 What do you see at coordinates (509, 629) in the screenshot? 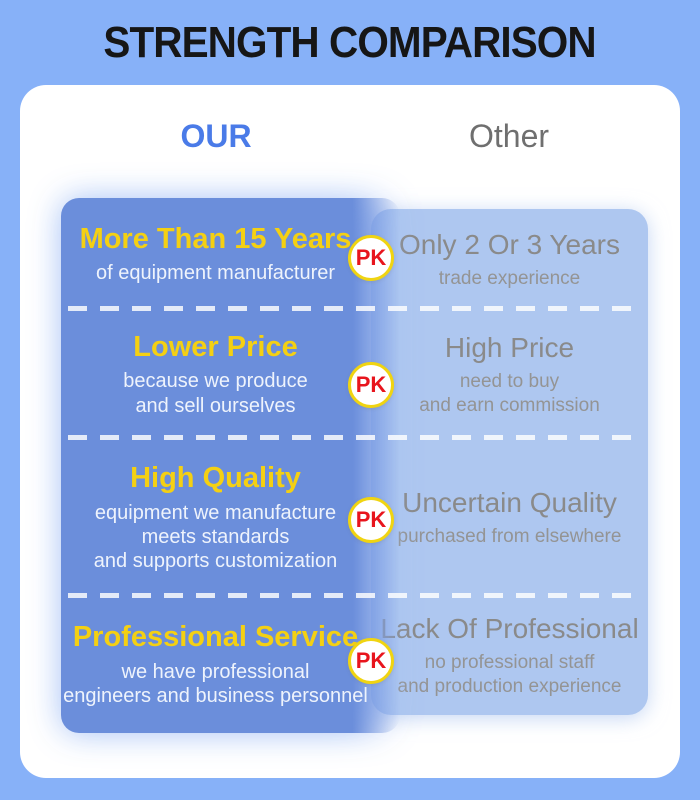
I see `other-row-title: Lack Of Professional` at bounding box center [509, 629].